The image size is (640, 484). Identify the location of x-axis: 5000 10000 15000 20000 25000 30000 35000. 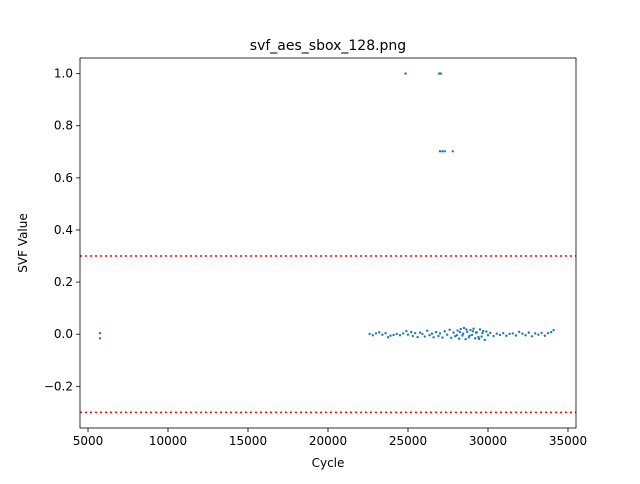
(330, 438).